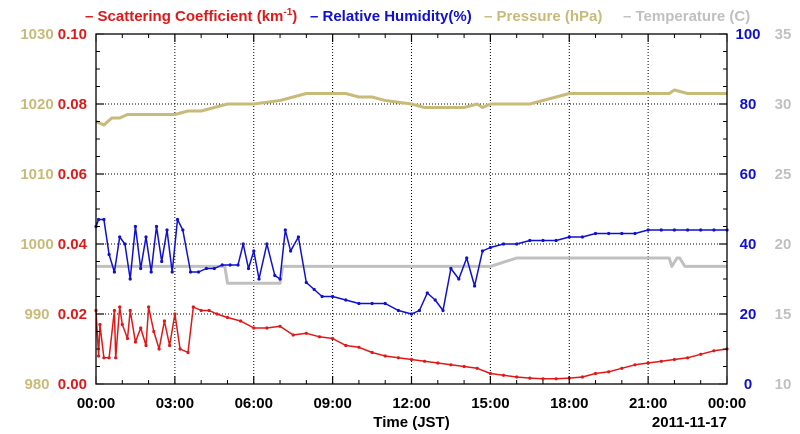 This screenshot has width=800, height=434. What do you see at coordinates (332, 403) in the screenshot?
I see `x-axis-tick-label: 09:00` at bounding box center [332, 403].